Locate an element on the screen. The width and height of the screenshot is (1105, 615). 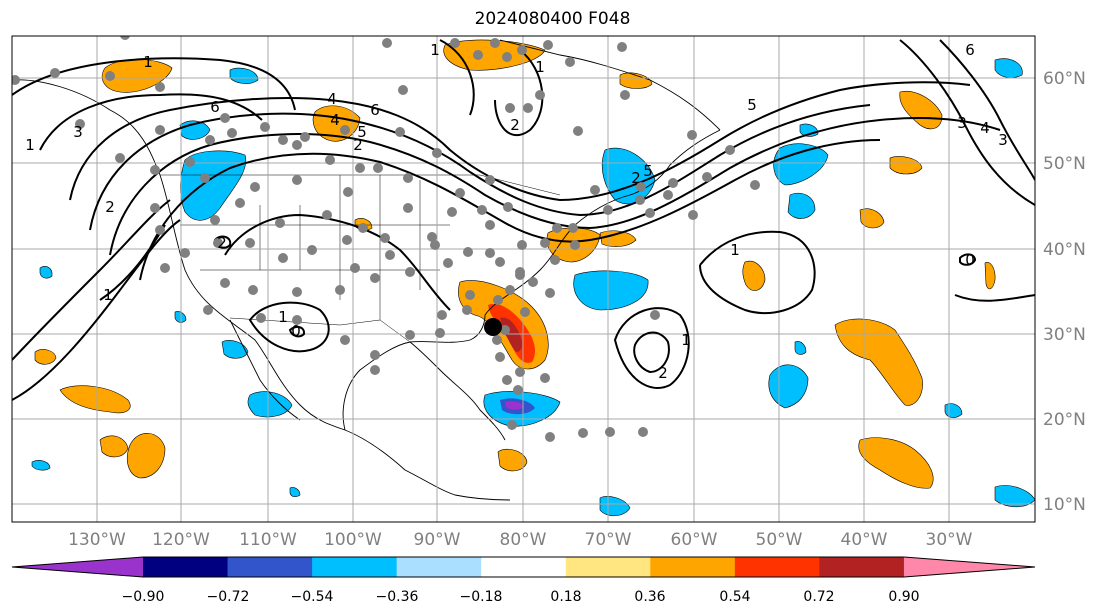
highlighted-station is located at coordinates (493, 327).